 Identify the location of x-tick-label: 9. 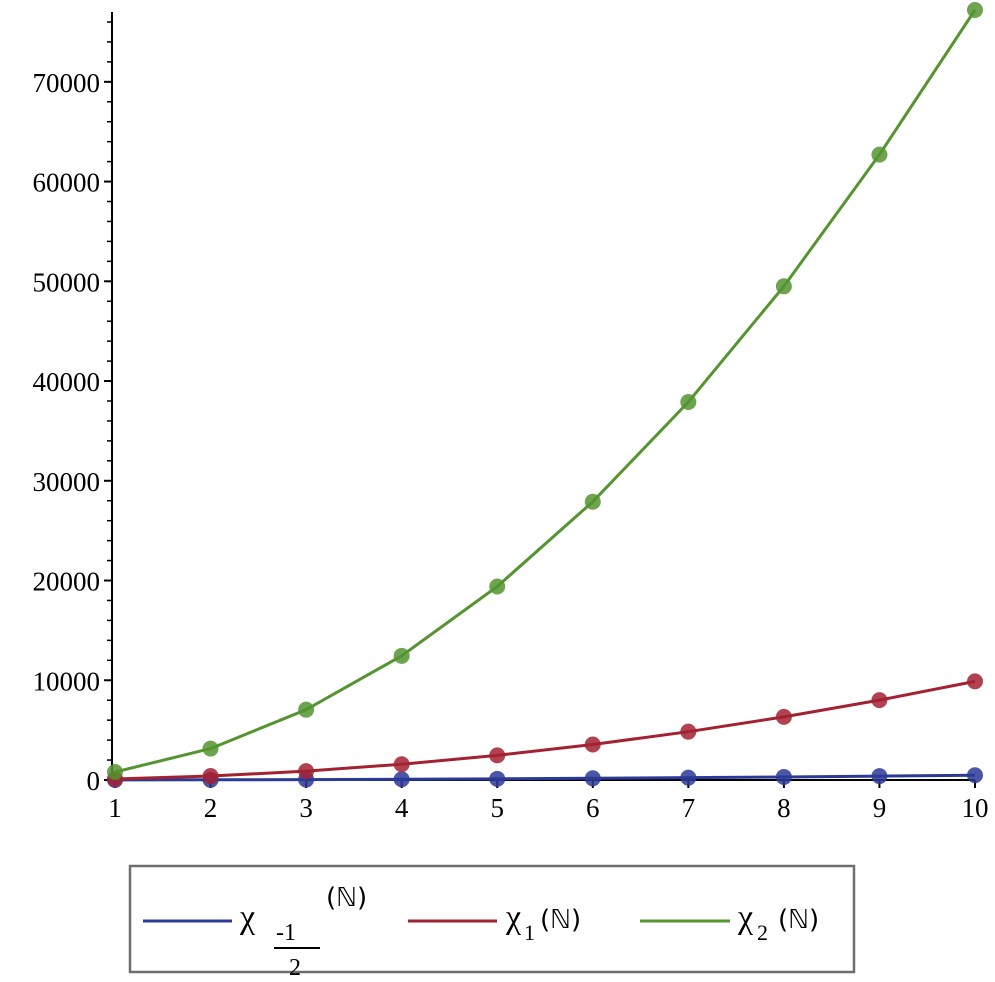
(880, 808).